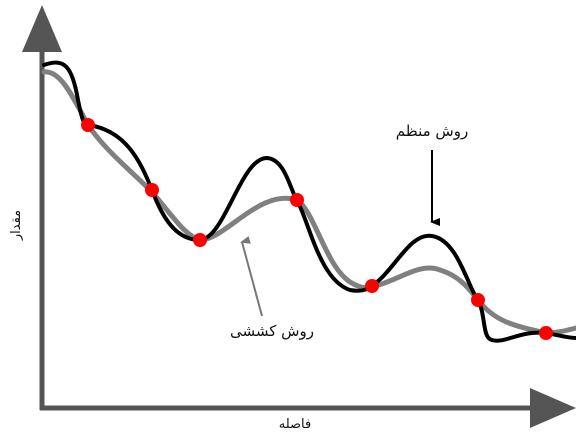  What do you see at coordinates (432, 131) in the screenshot?
I see `regular-method-label: روش منظم` at bounding box center [432, 131].